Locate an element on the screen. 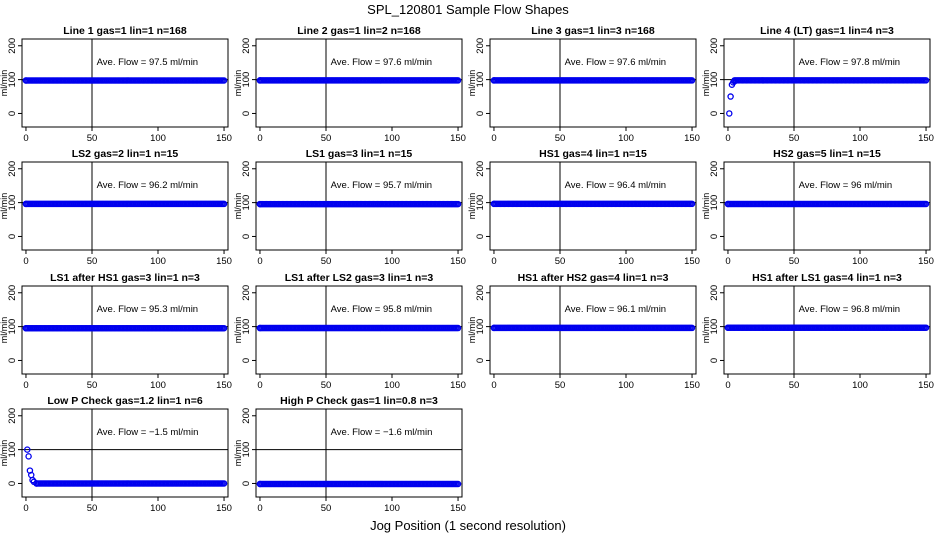 This screenshot has width=936, height=540. ave-flow-annotation: Ave. Flow = 97.5 ml/min is located at coordinates (147, 62).